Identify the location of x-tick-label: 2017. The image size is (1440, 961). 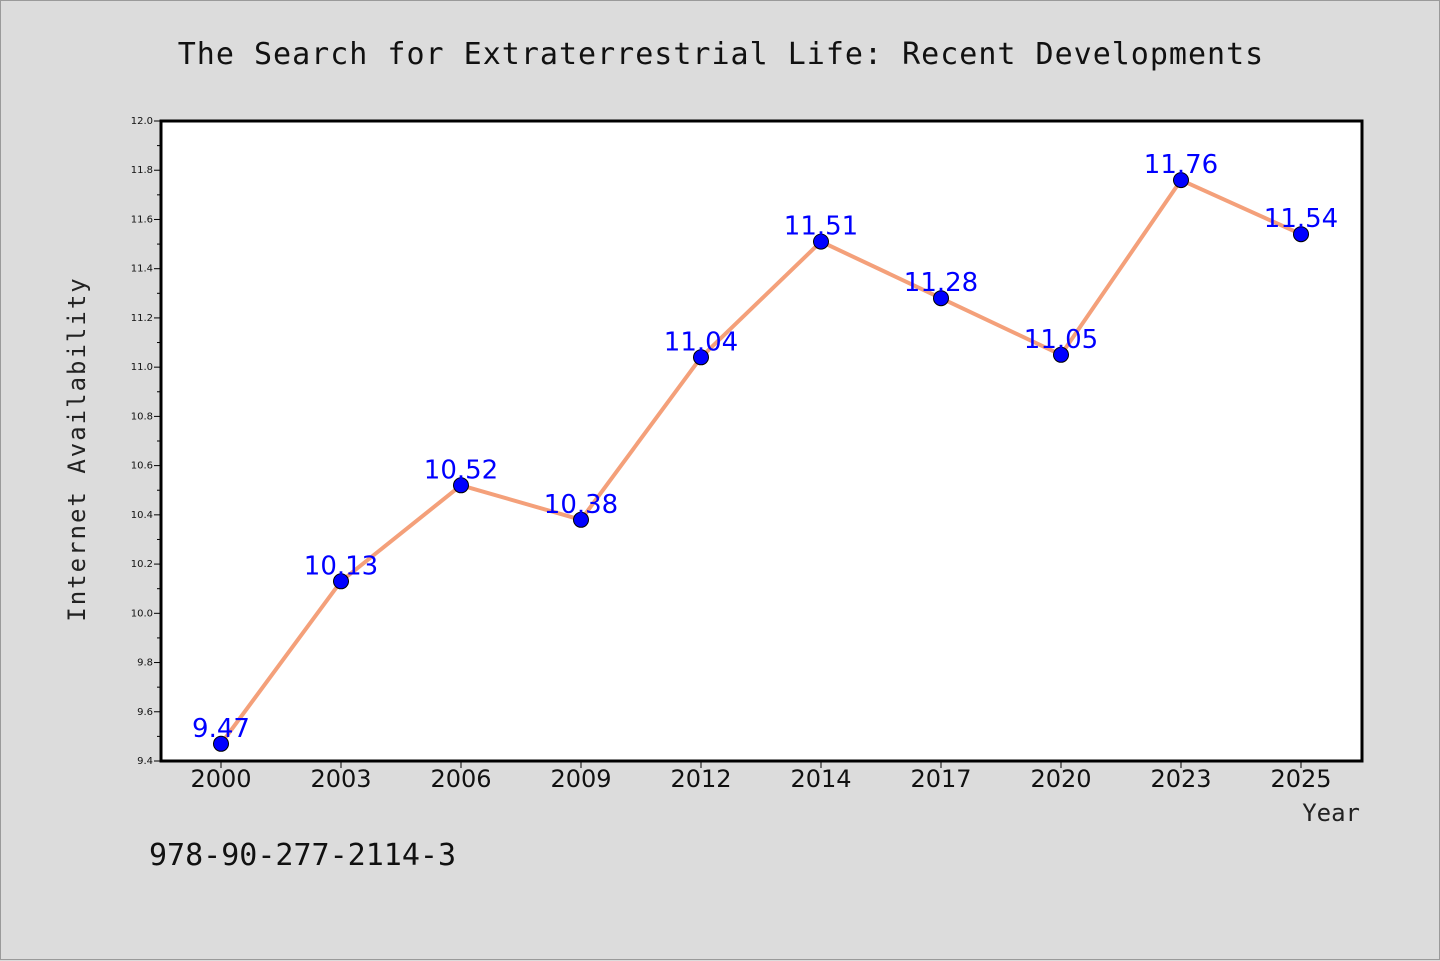
(940, 779).